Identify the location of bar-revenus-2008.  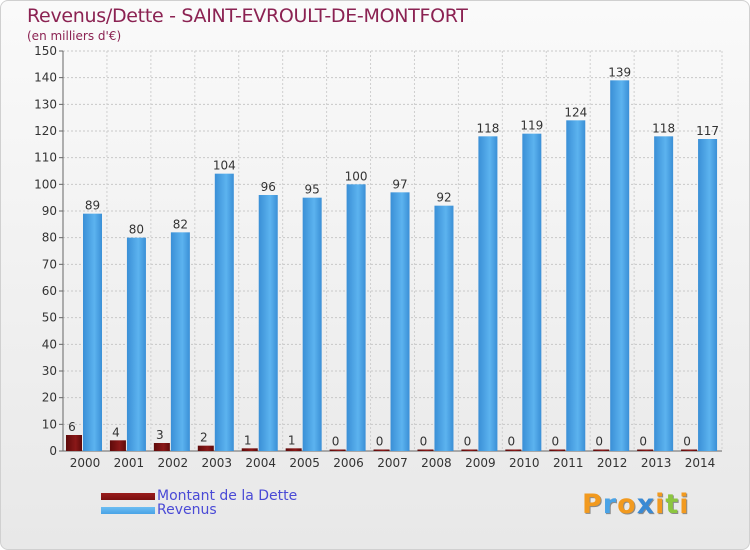
(444, 328).